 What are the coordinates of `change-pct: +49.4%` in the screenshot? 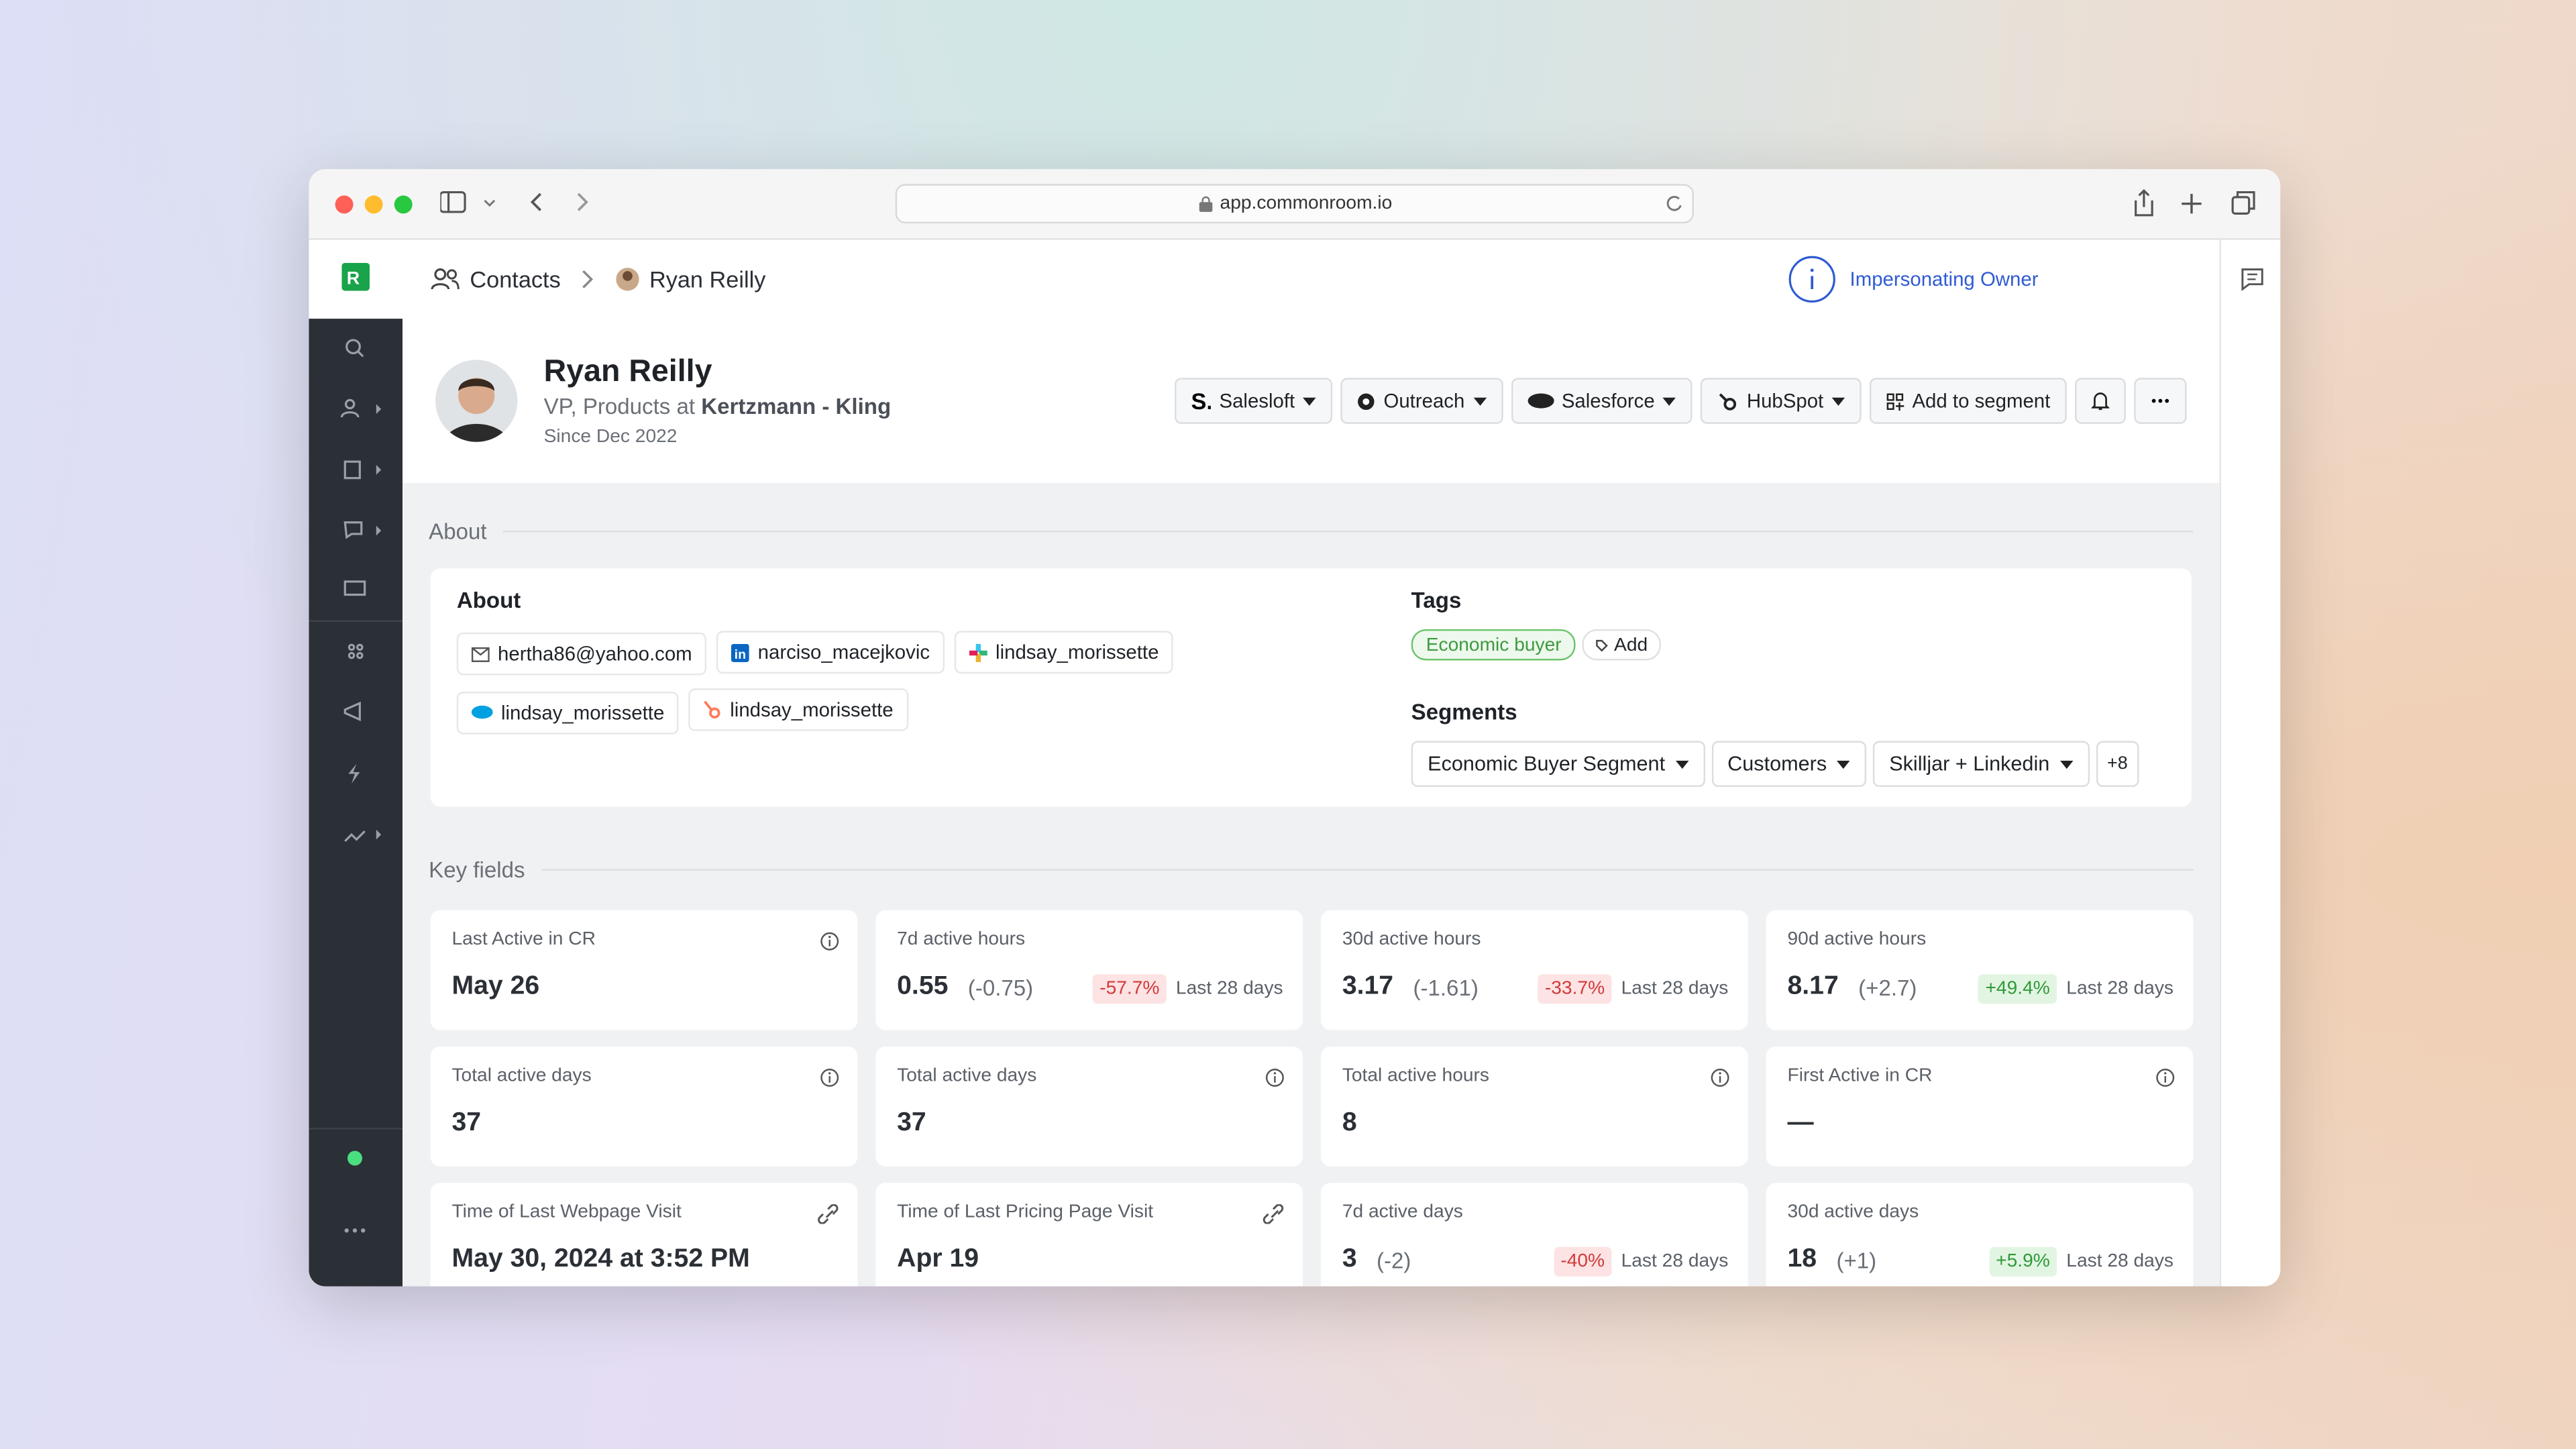 It's located at (2017, 989).